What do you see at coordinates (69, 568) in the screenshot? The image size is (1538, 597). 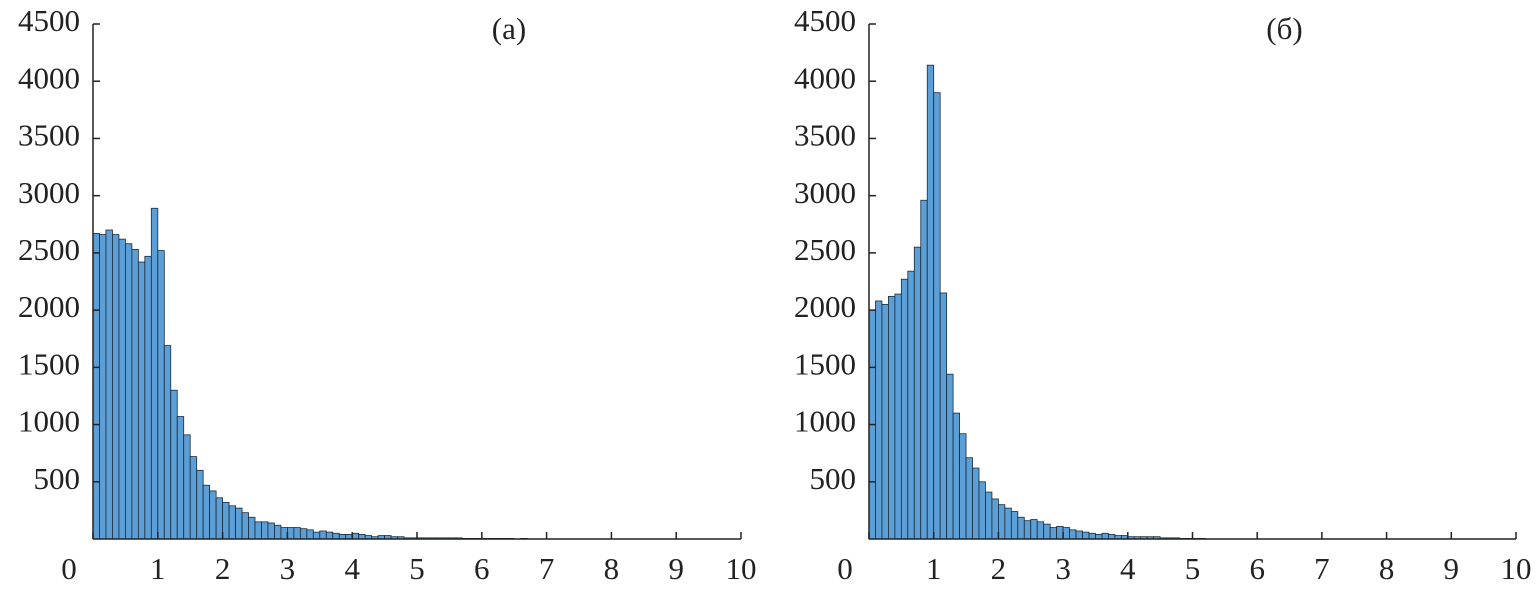 I see `x-tick-label: 0` at bounding box center [69, 568].